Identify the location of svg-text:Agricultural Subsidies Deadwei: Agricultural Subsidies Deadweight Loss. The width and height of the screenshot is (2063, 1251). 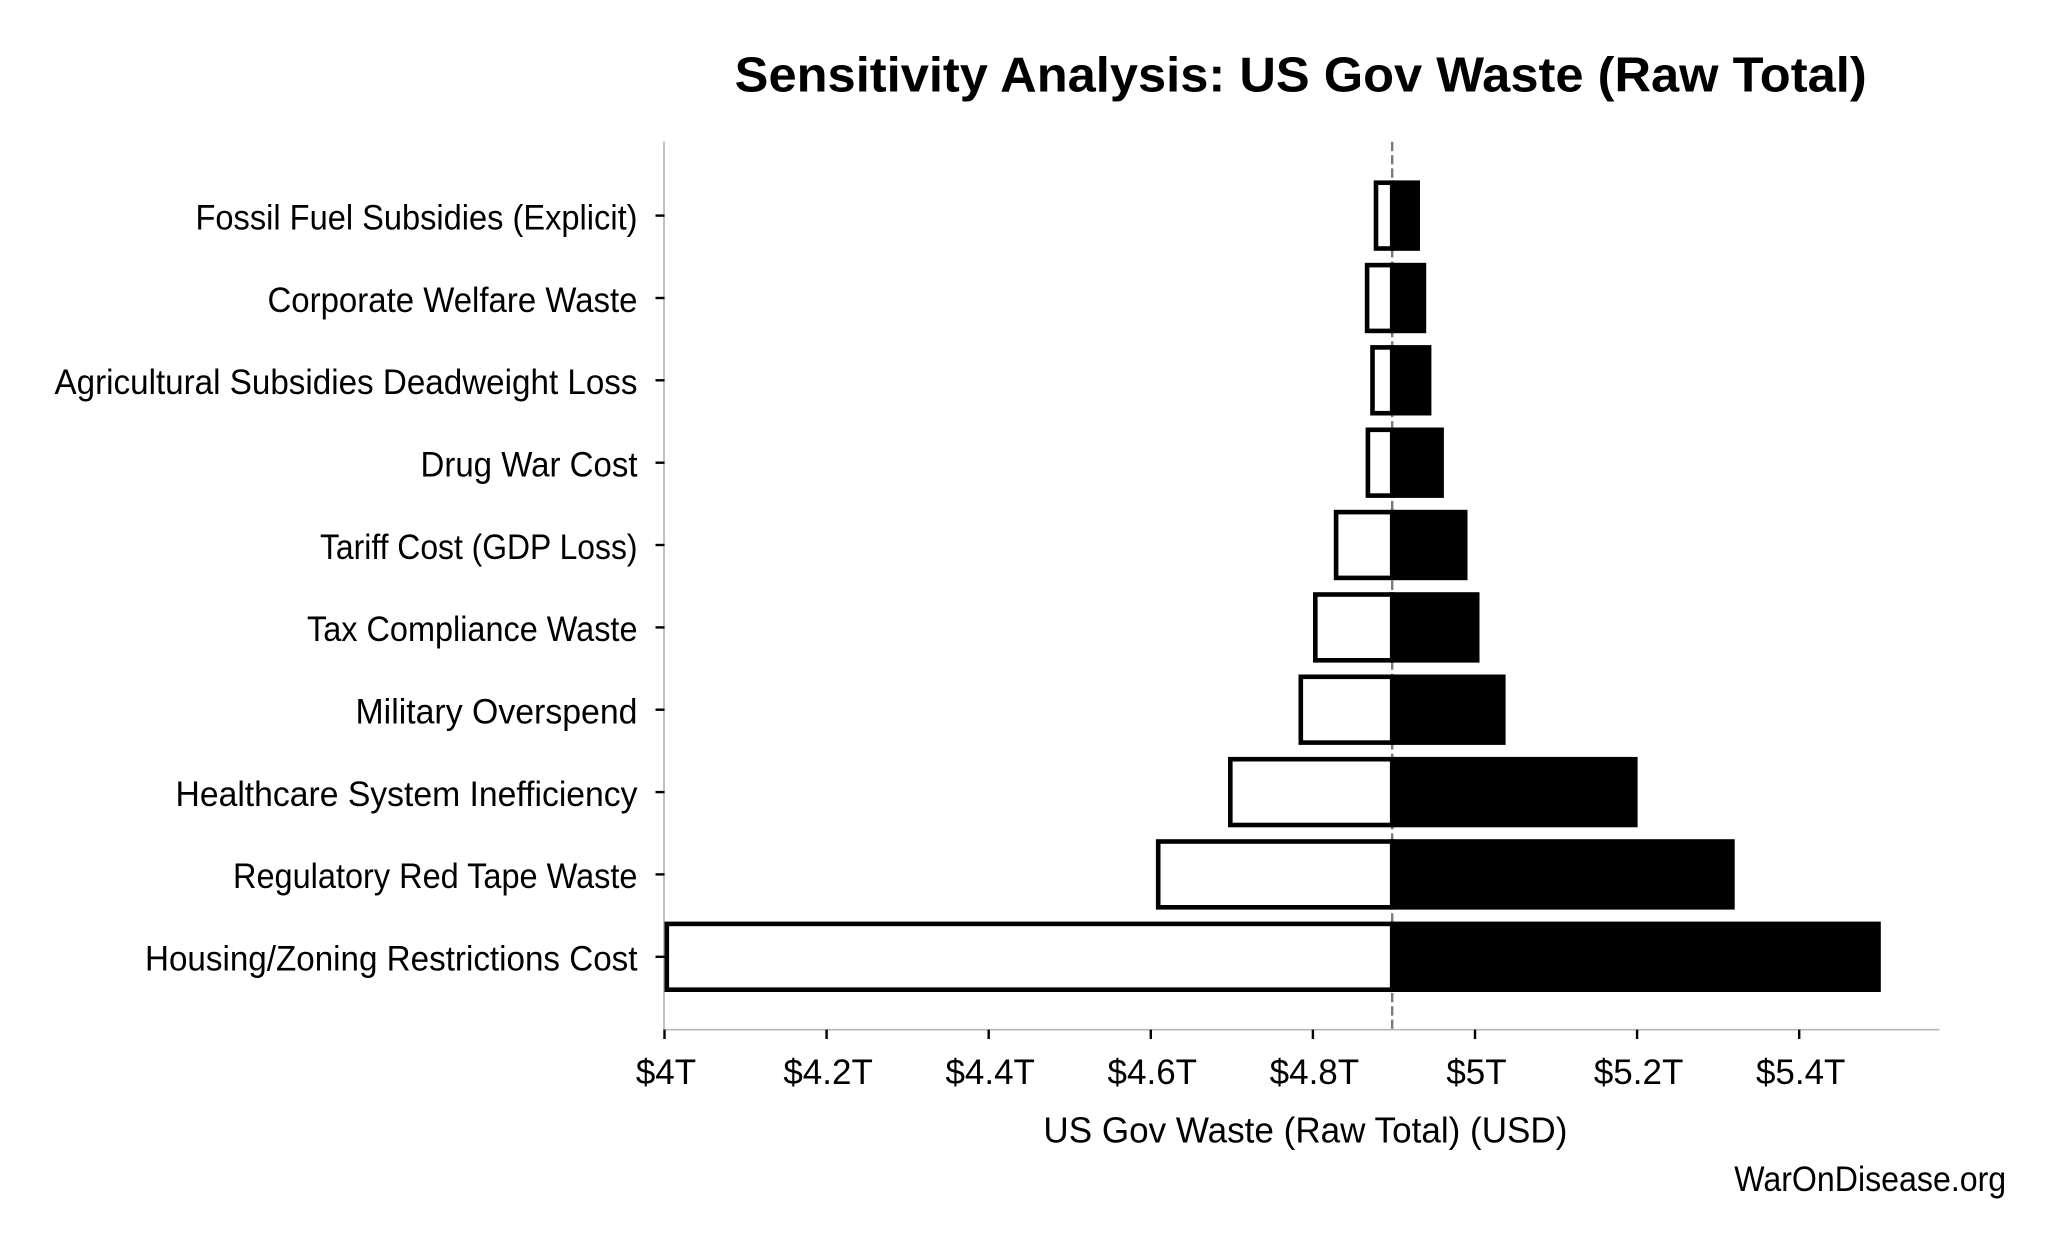
(345, 382).